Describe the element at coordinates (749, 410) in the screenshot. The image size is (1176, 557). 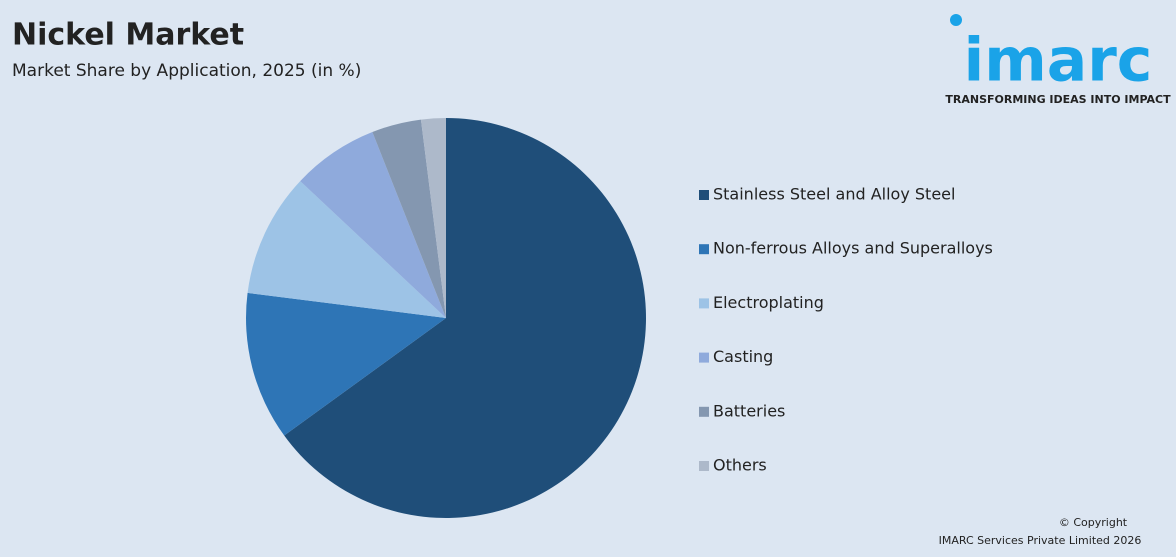
I see `legend-label: Batteries` at that location.